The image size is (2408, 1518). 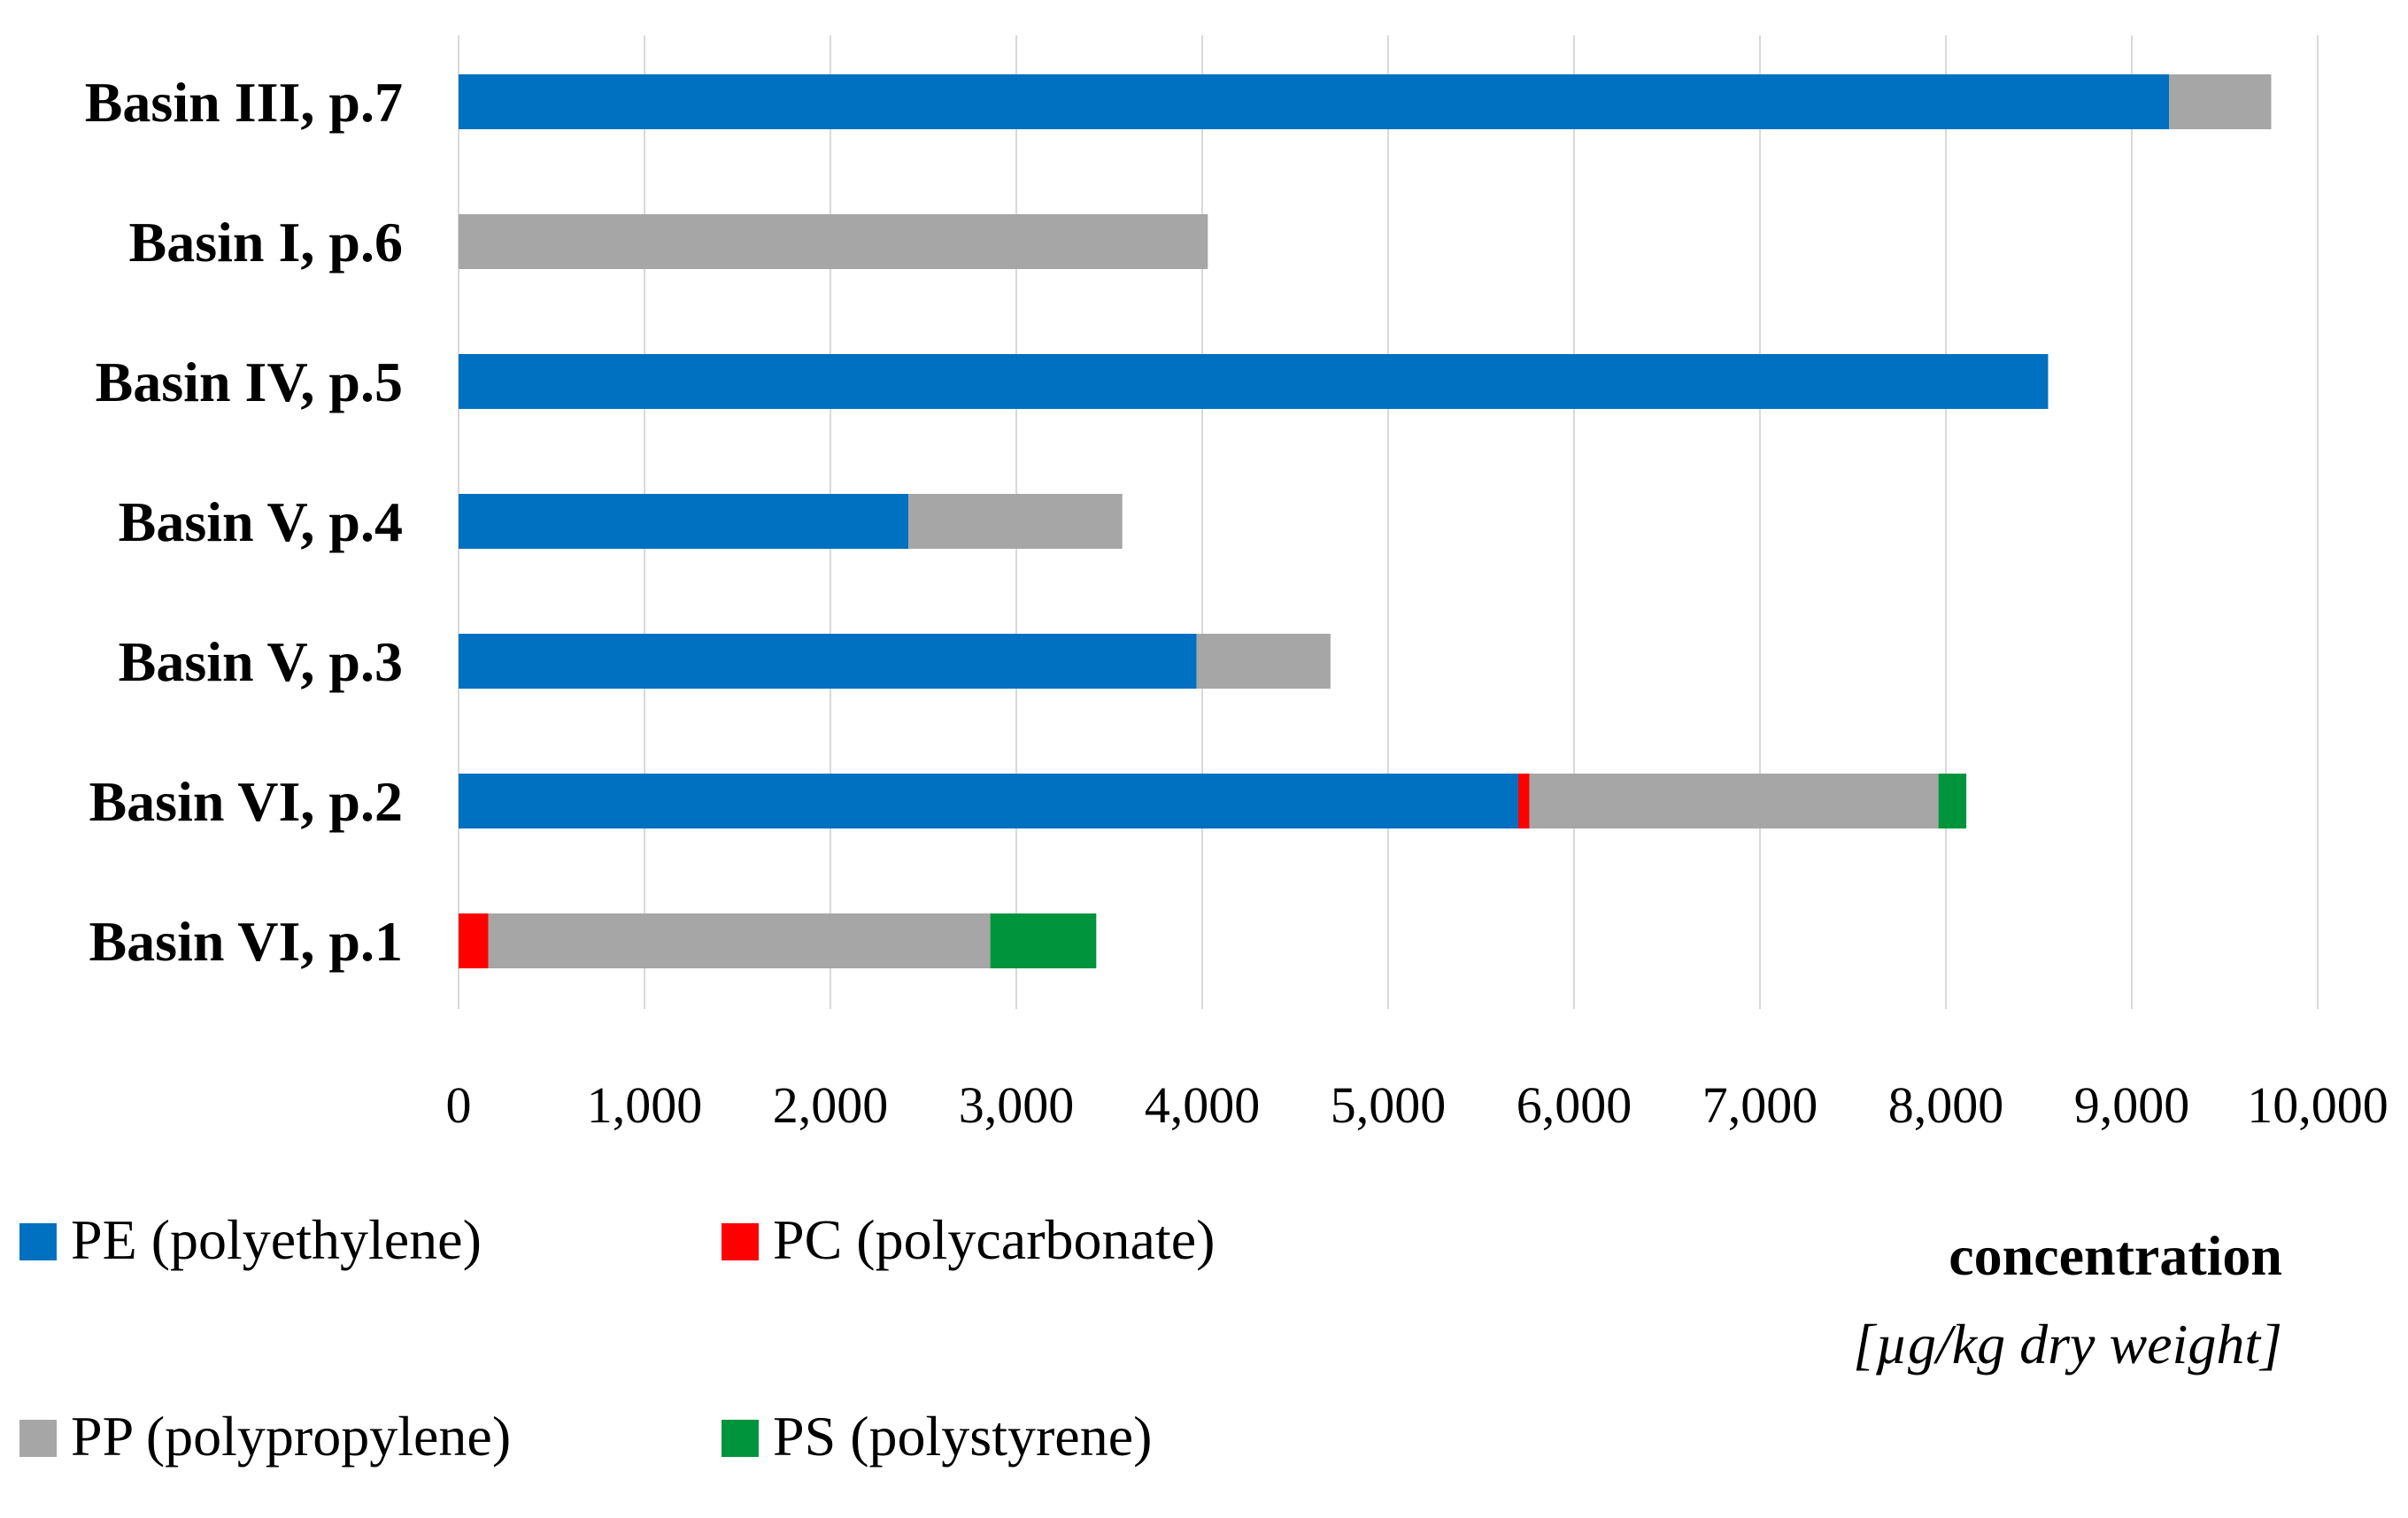 I want to click on x-tick-label-0: 0, so click(x=459, y=1105).